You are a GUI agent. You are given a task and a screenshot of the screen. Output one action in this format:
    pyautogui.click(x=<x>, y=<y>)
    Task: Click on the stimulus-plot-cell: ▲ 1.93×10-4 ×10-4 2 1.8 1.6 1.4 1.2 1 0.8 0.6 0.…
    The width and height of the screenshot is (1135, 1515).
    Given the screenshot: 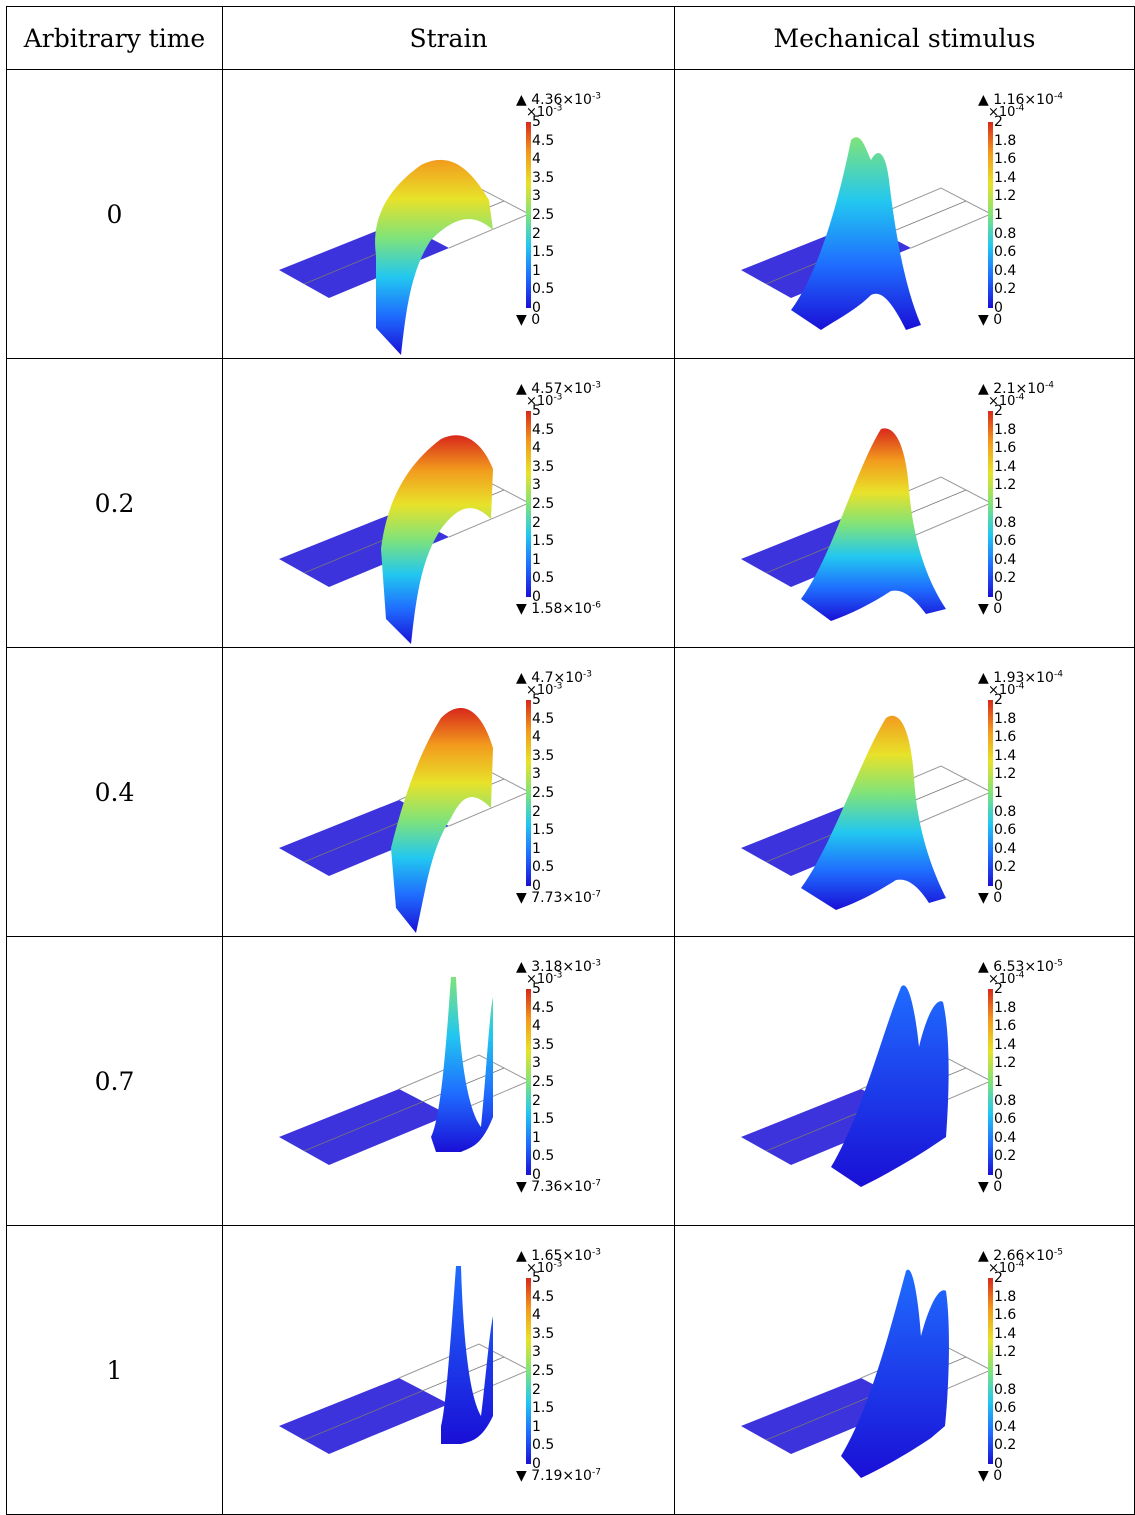 What is the action you would take?
    pyautogui.click(x=904, y=792)
    